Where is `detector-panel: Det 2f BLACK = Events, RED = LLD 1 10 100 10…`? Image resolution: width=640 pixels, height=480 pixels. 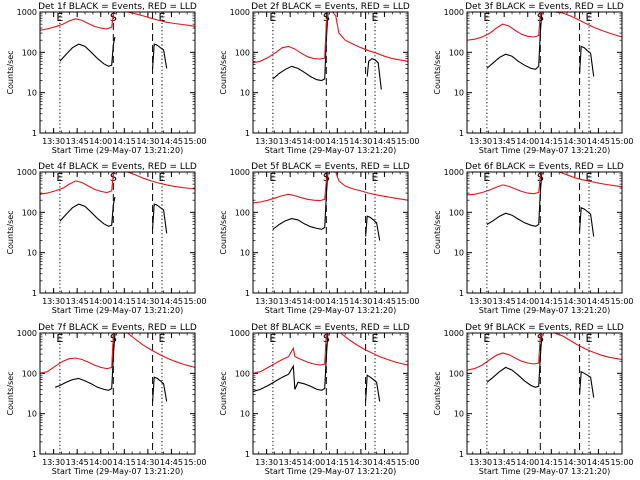 detector-panel: Det 2f BLACK = Events, RED = LLD 1 10 100 10… is located at coordinates (319, 78).